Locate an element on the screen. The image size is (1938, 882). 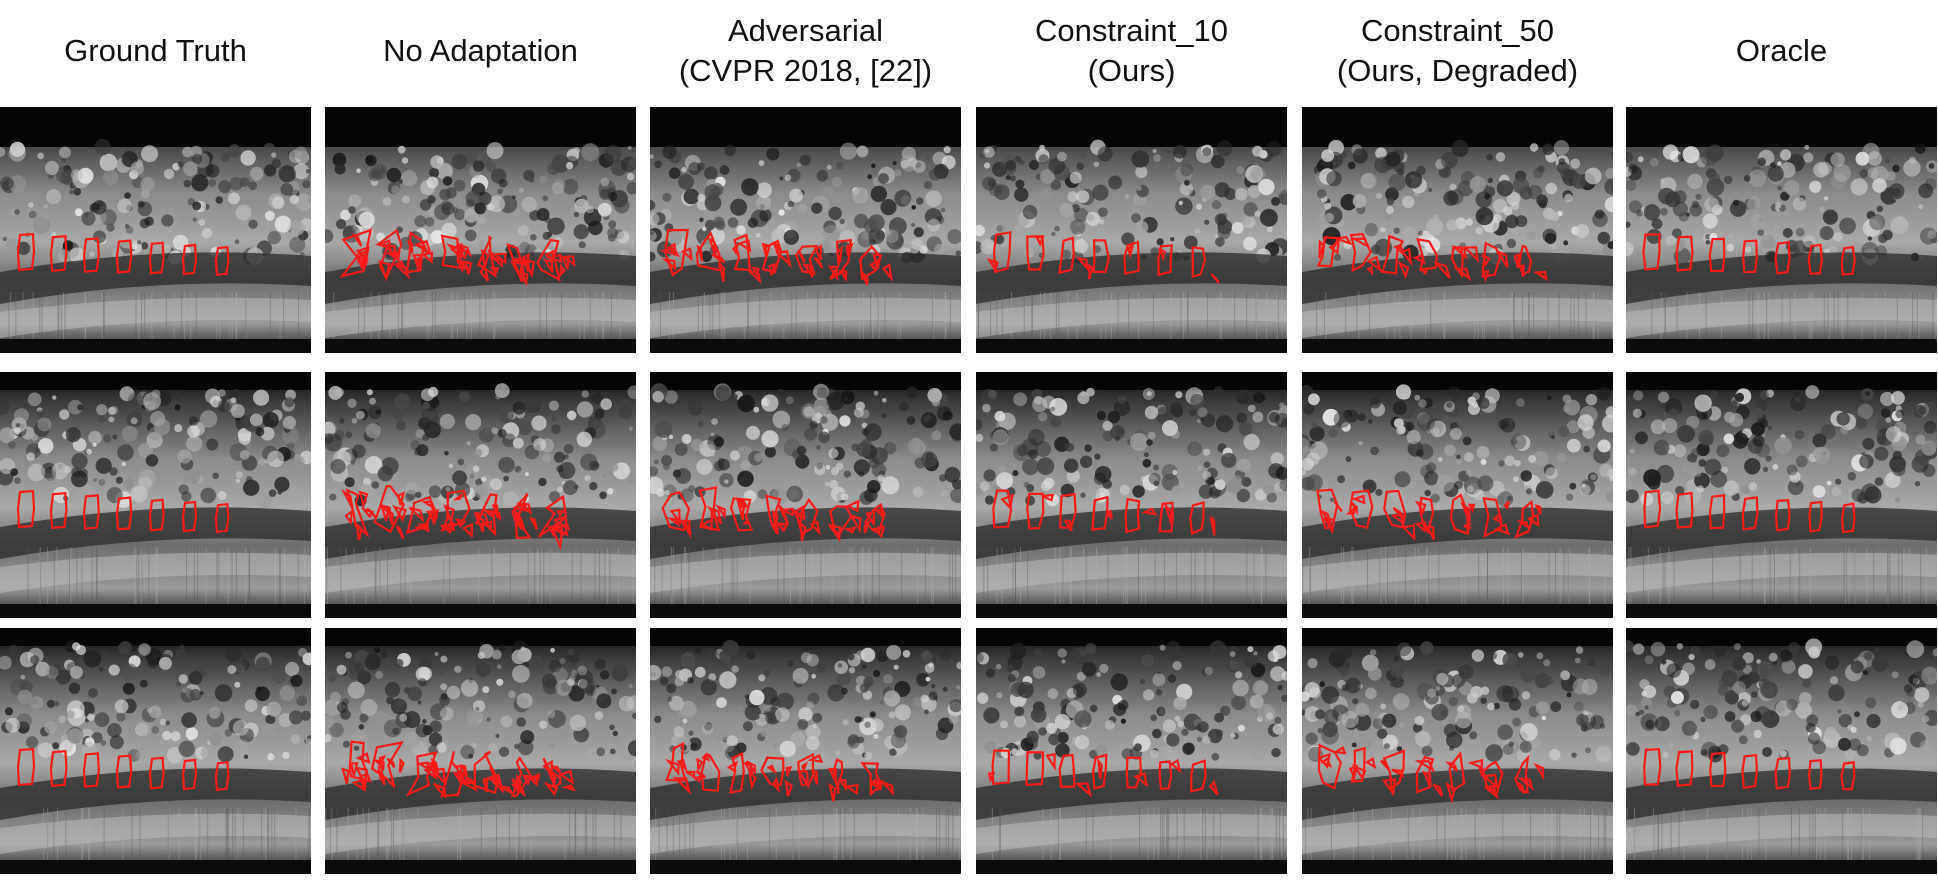
scan-panel-r1-adv is located at coordinates (805, 230).